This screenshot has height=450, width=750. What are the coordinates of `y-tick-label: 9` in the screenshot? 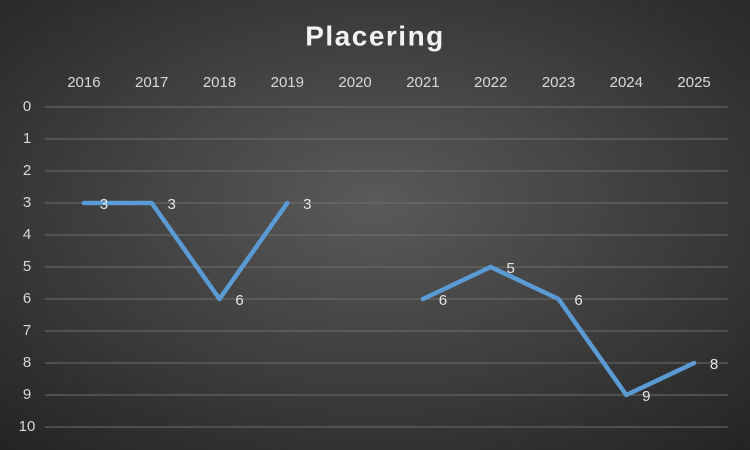 It's located at (27, 394).